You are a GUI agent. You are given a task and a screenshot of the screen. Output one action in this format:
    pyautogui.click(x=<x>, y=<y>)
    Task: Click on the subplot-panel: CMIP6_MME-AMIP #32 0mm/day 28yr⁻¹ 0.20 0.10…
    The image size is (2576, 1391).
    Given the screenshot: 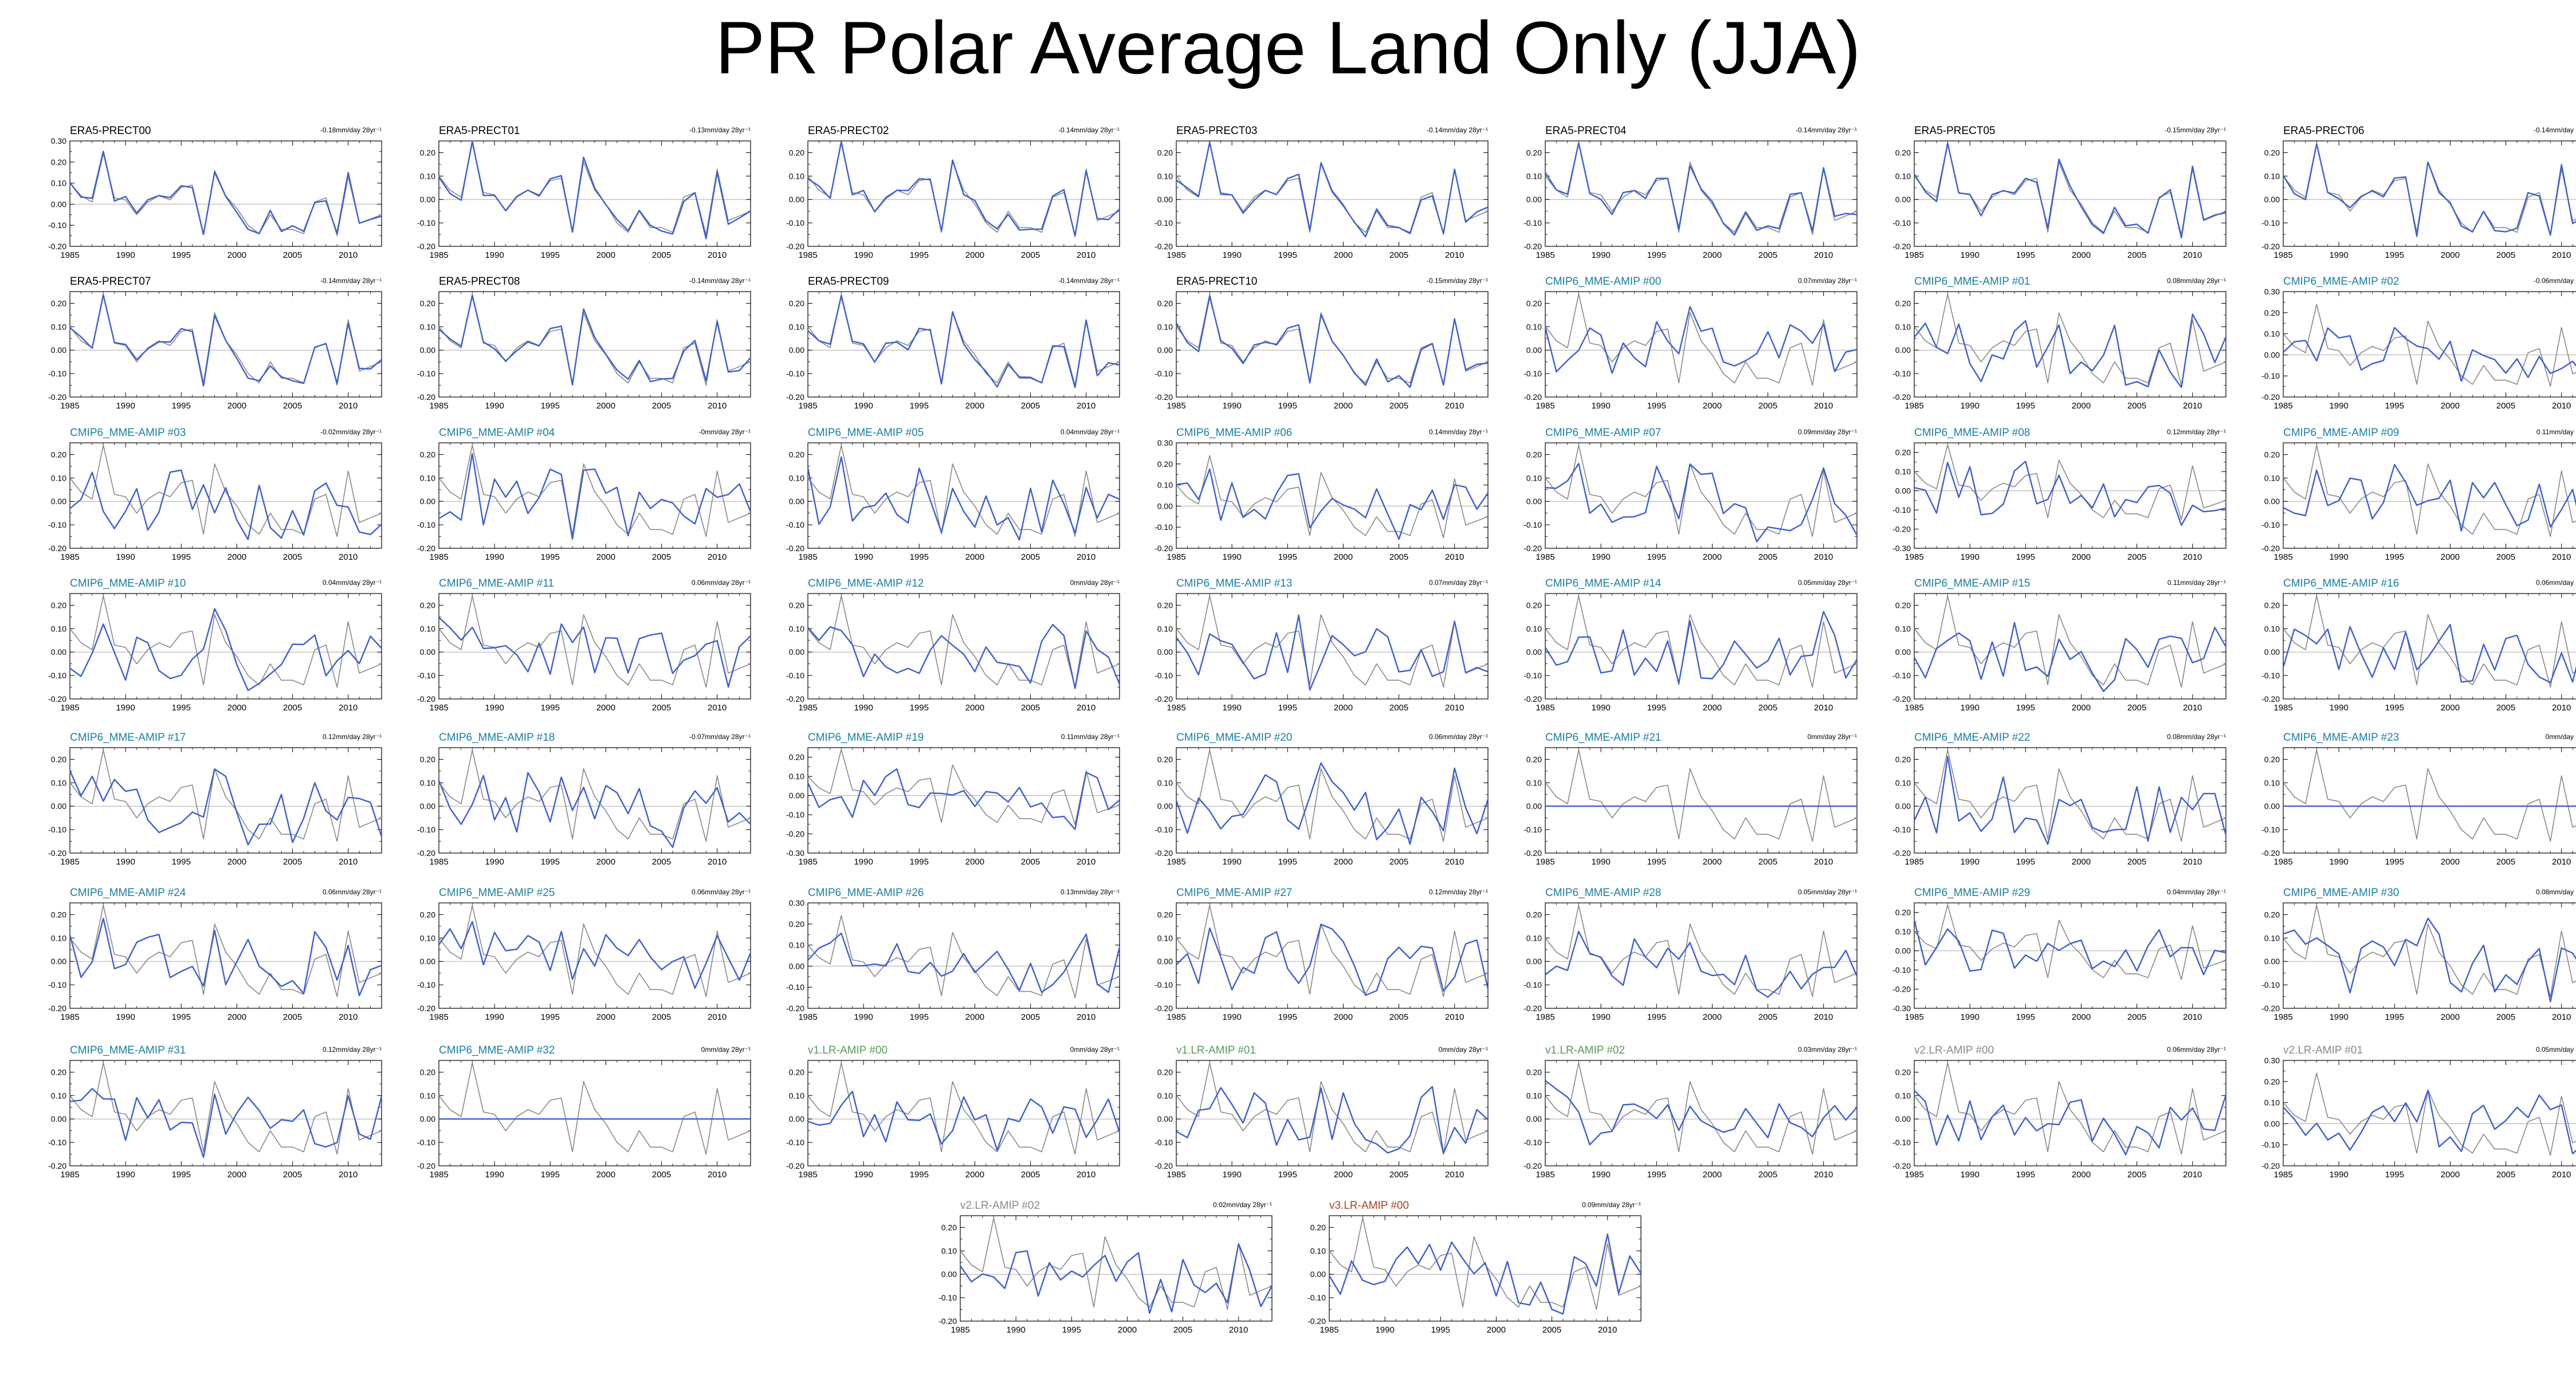 What is the action you would take?
    pyautogui.click(x=589, y=1115)
    